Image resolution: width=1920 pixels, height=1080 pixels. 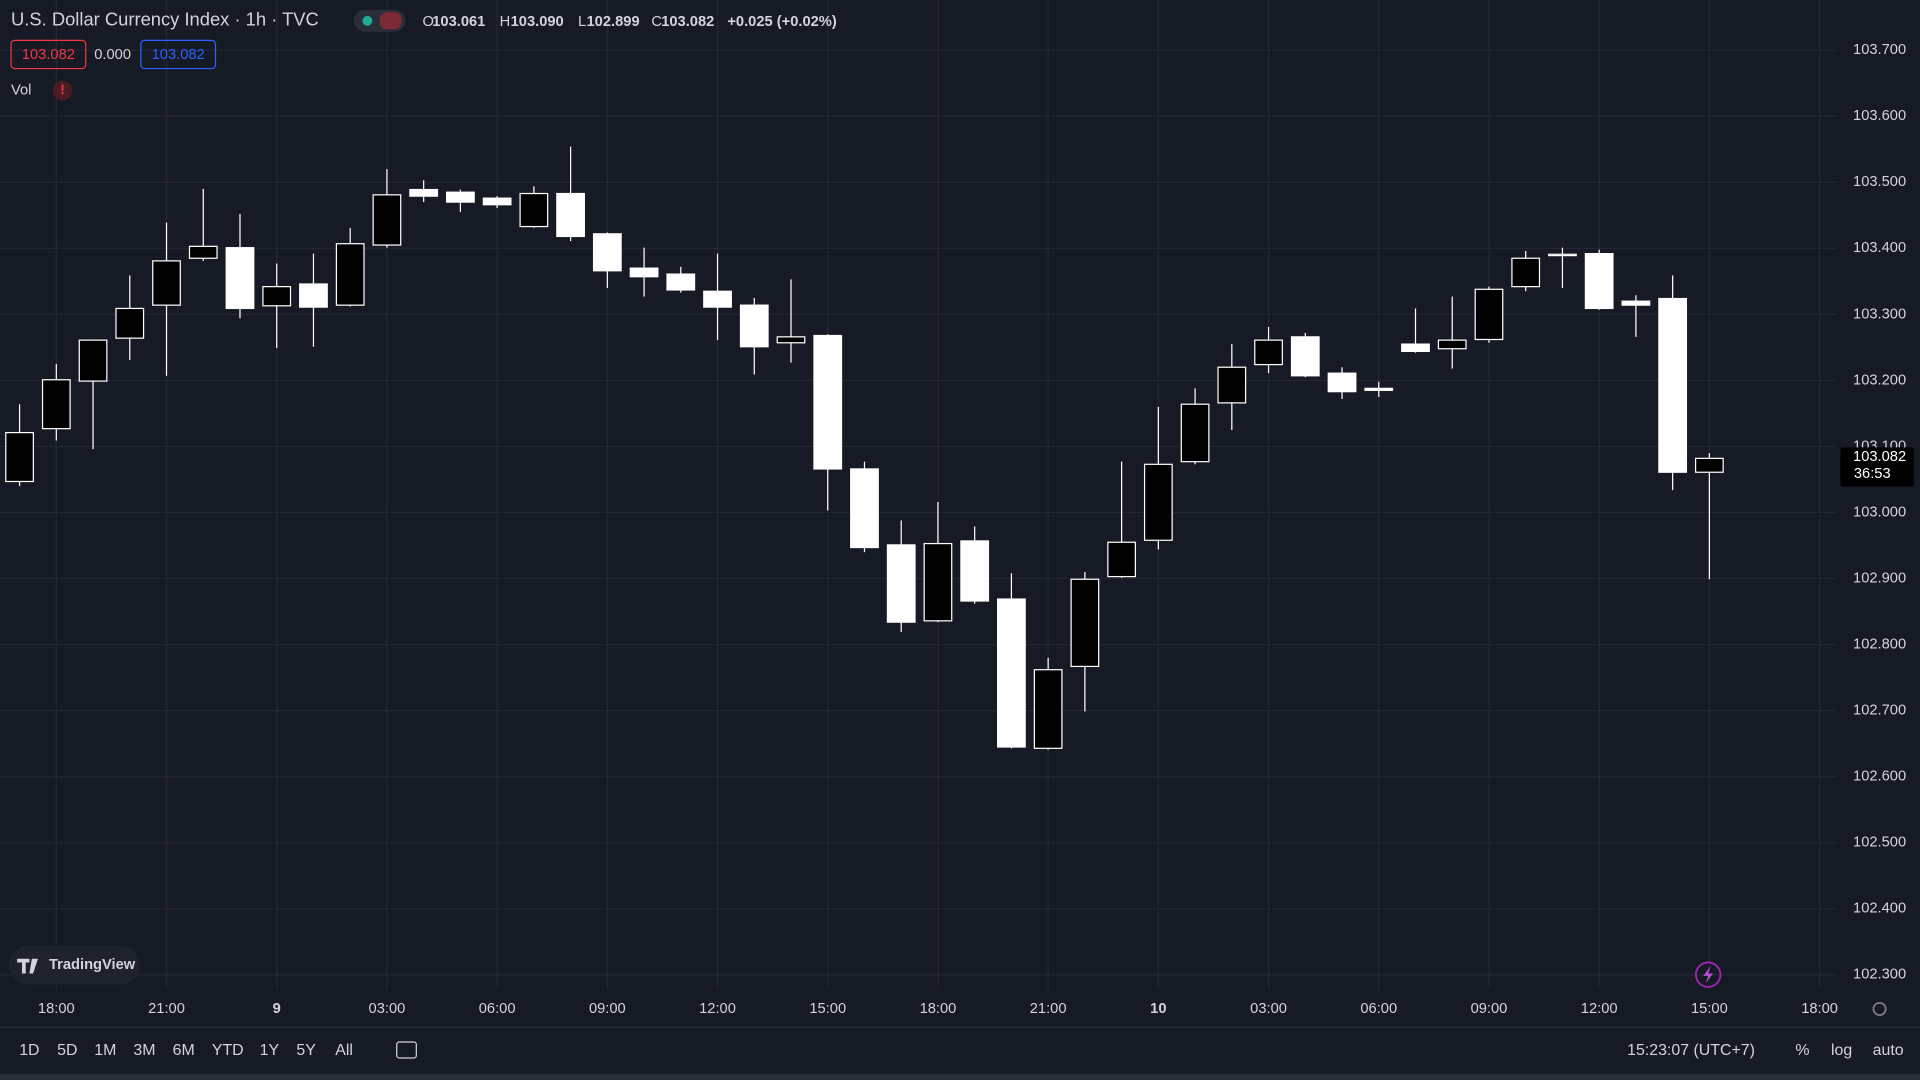 What do you see at coordinates (1879, 1009) in the screenshot?
I see `settings-icon` at bounding box center [1879, 1009].